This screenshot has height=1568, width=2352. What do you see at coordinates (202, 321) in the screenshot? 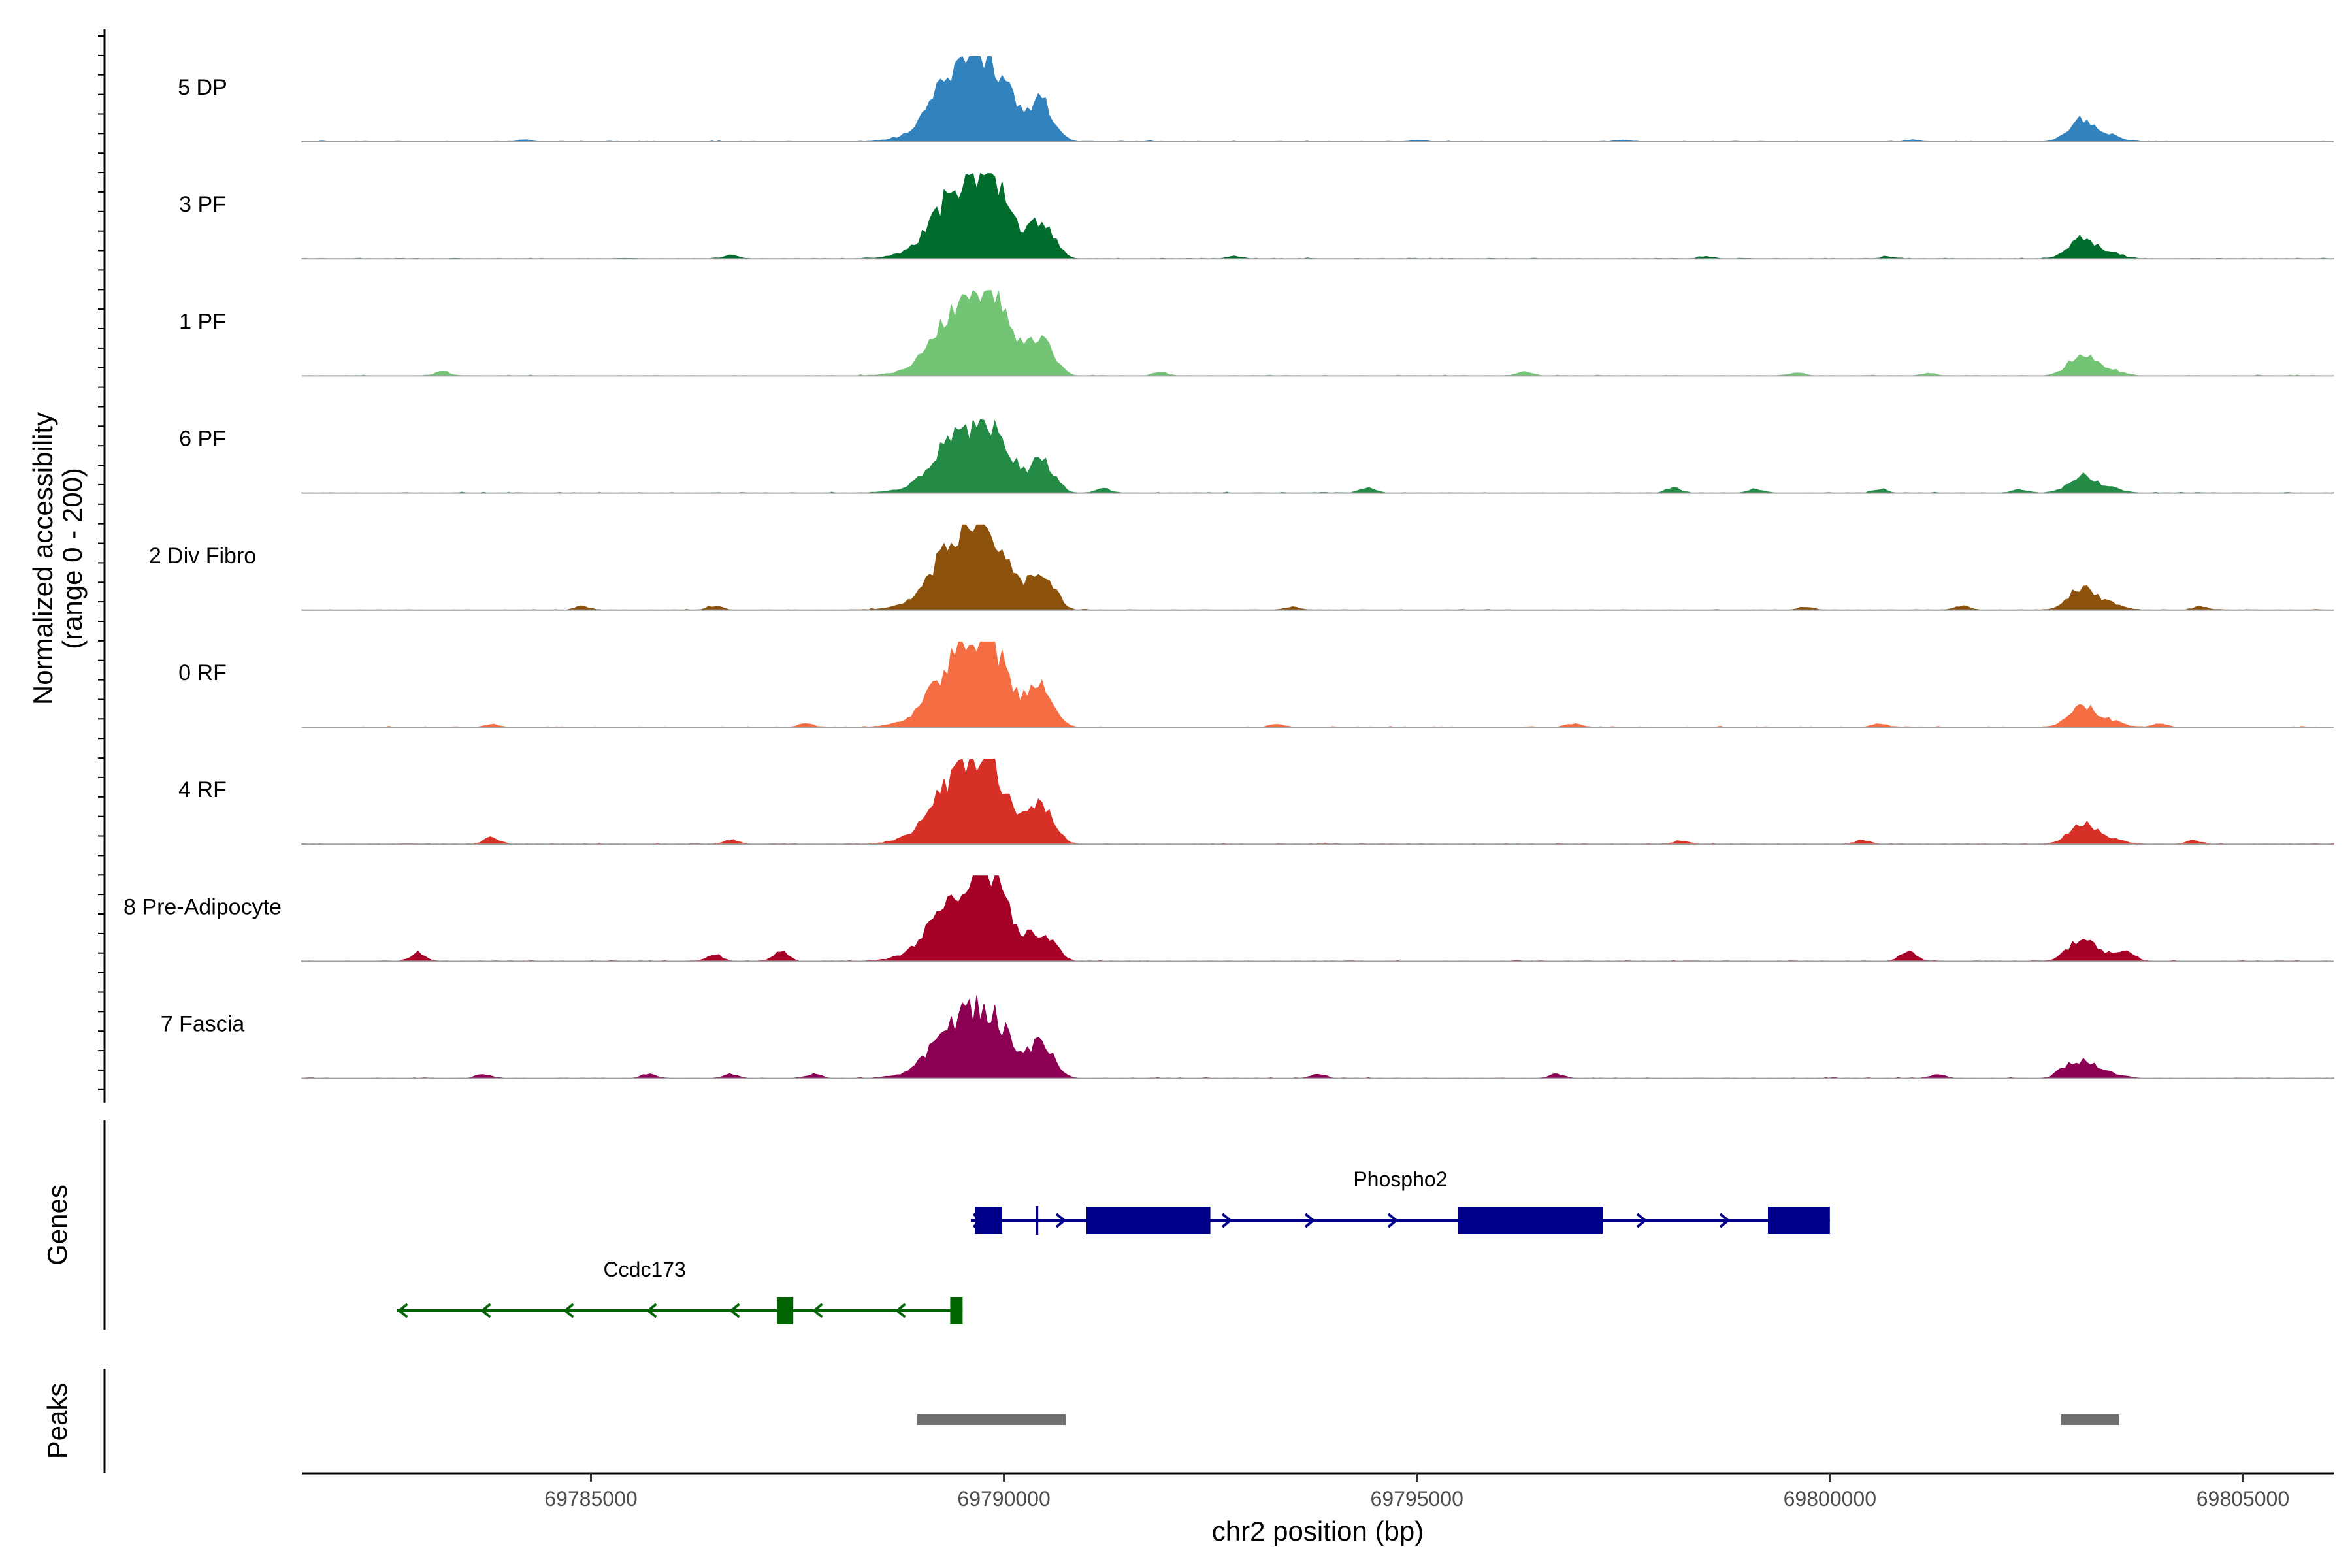
I see `track-label: 1 PF` at bounding box center [202, 321].